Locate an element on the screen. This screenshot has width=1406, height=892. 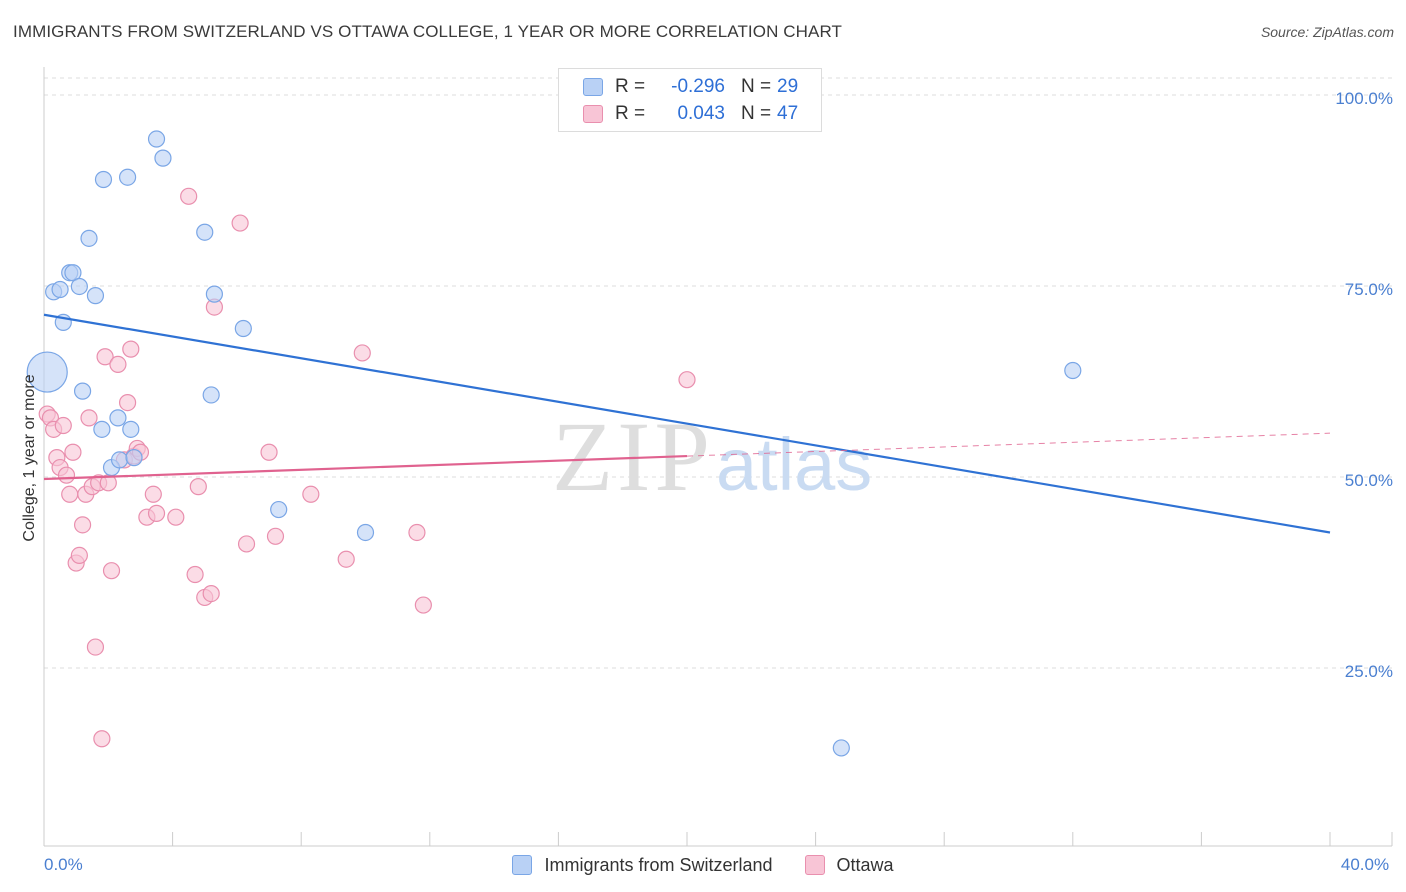
source-credit: Source: ZipAtlas.com is located at coordinates (1327, 32).